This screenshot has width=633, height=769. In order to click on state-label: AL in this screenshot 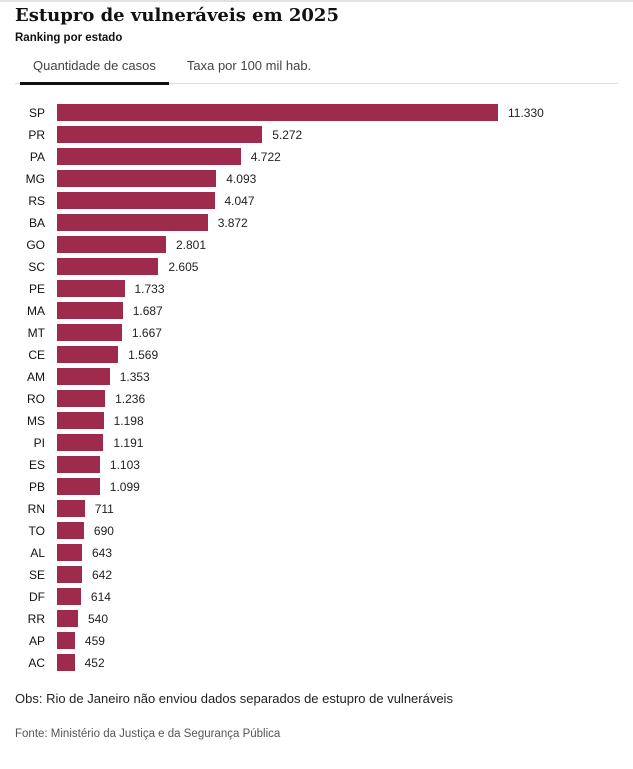, I will do `click(37, 552)`.